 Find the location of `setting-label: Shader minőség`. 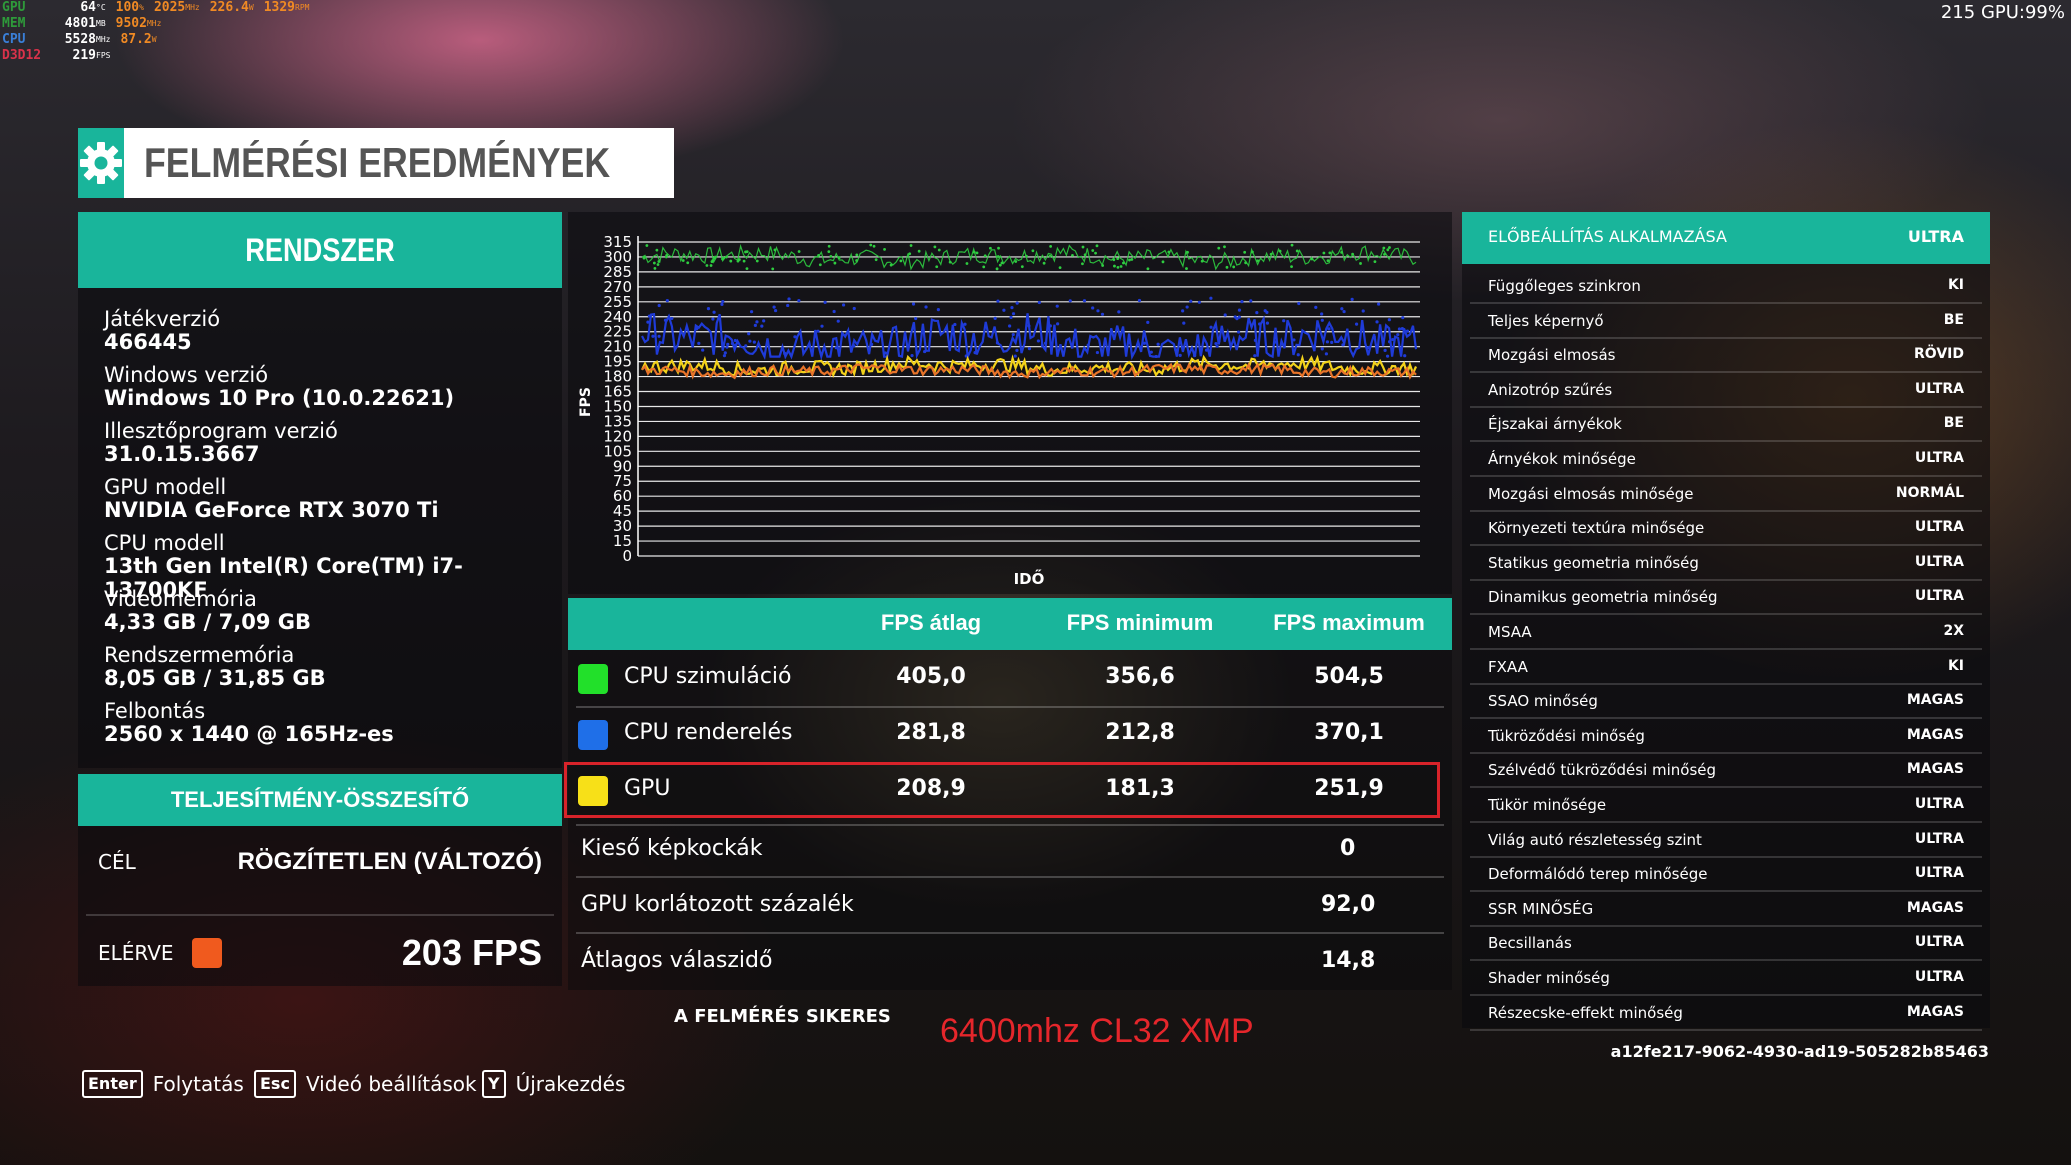

setting-label: Shader minőség is located at coordinates (1549, 978).